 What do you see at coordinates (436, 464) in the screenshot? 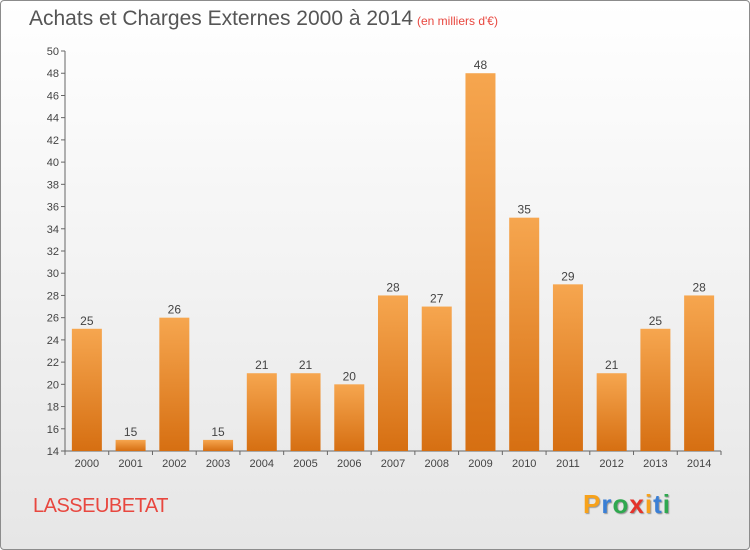
I see `x-tick-label: 2008` at bounding box center [436, 464].